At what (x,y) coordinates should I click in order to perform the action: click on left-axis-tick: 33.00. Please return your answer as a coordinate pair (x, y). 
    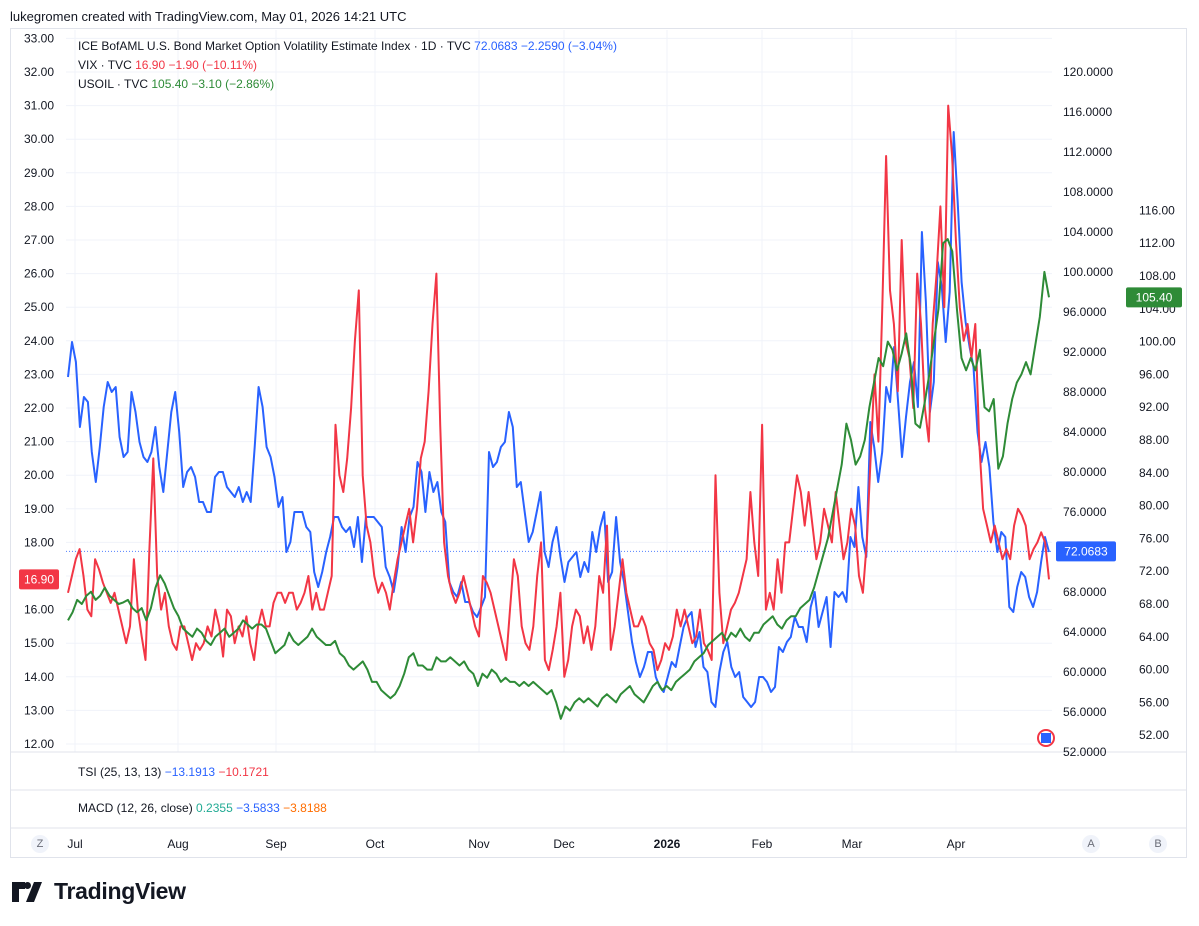
    Looking at the image, I should click on (39, 38).